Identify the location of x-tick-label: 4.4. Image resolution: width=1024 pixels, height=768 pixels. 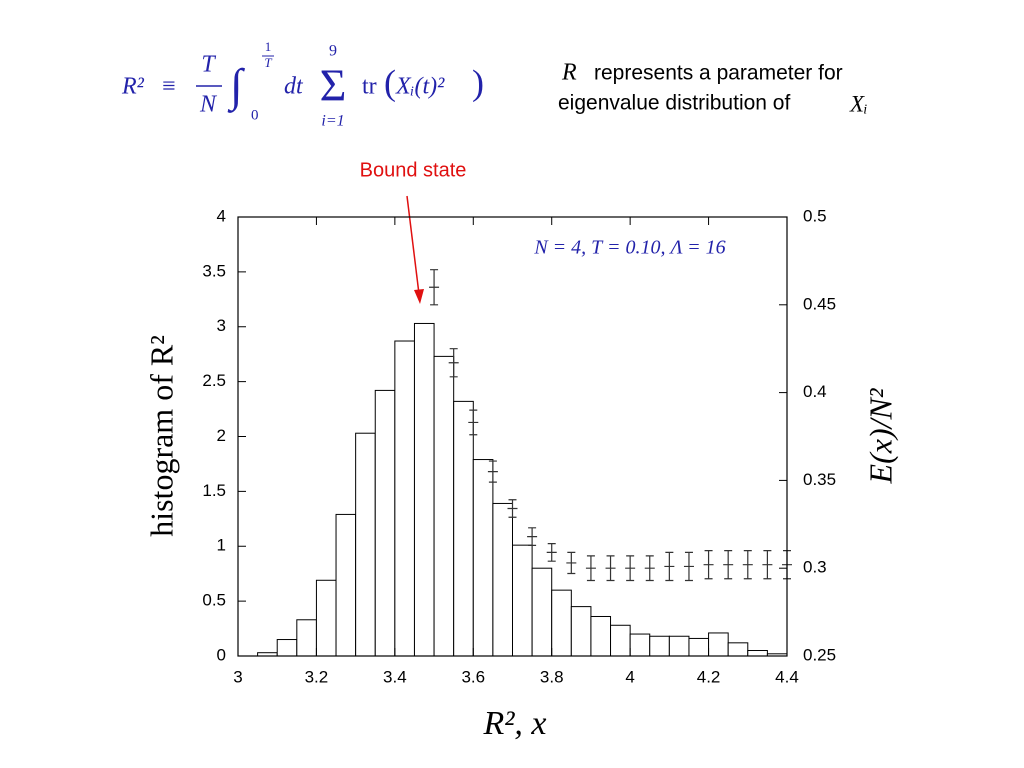
(787, 676).